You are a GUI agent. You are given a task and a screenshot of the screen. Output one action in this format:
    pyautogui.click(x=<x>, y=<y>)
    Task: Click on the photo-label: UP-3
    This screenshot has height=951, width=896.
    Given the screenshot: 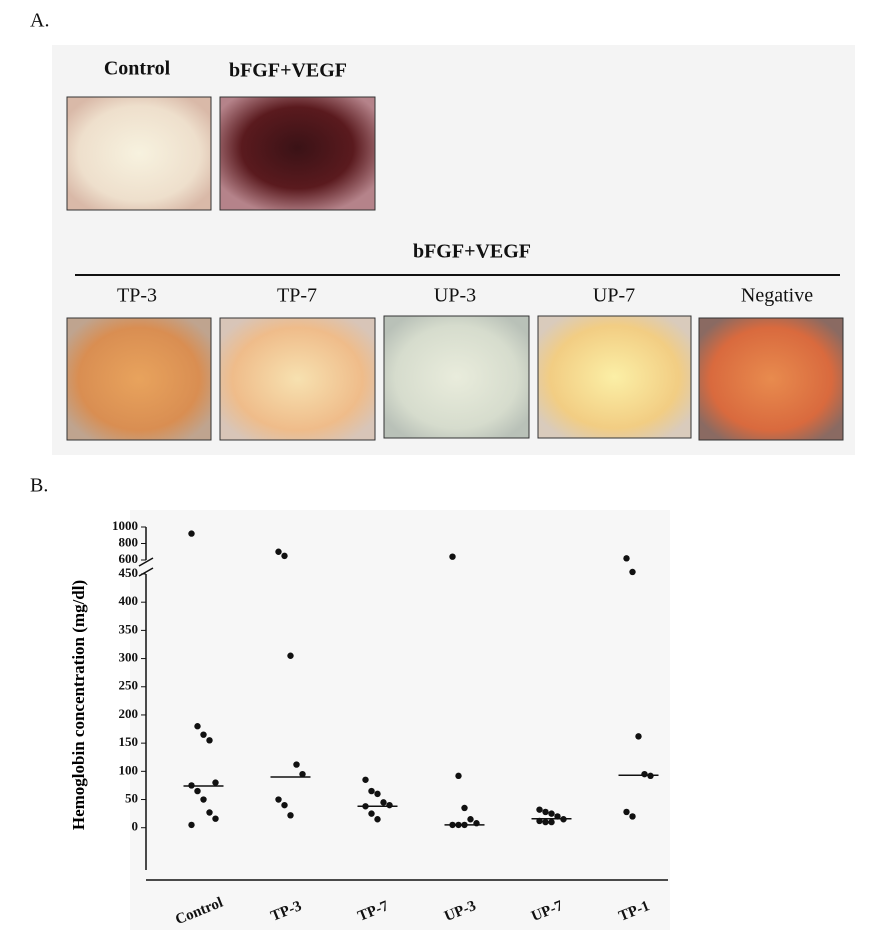 What is the action you would take?
    pyautogui.click(x=455, y=296)
    